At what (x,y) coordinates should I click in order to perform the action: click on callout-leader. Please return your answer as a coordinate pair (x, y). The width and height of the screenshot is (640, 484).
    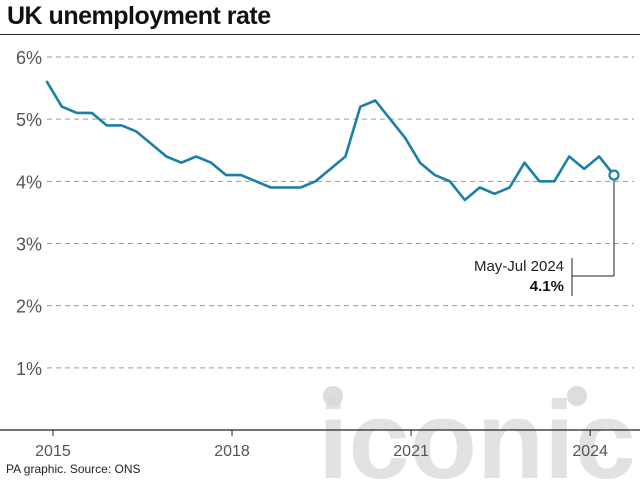
    Looking at the image, I should click on (593, 238).